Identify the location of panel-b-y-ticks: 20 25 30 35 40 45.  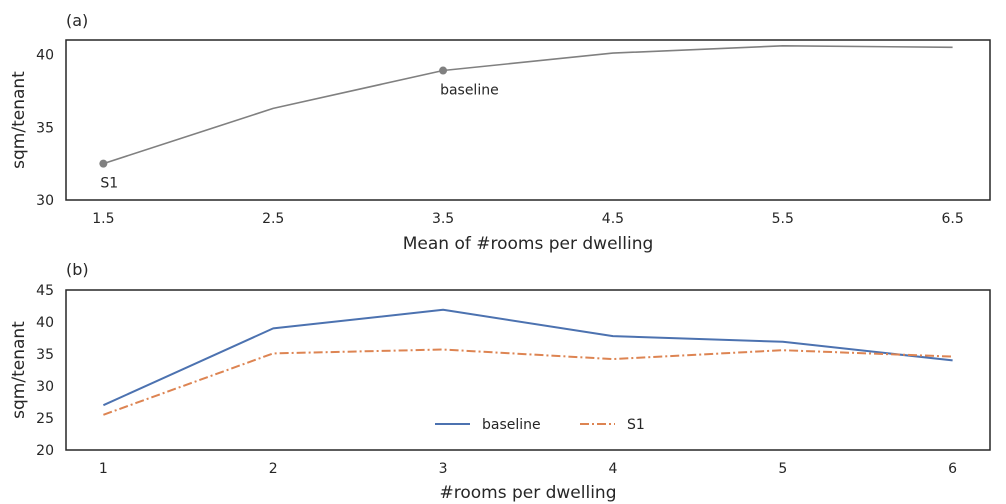
(45, 371).